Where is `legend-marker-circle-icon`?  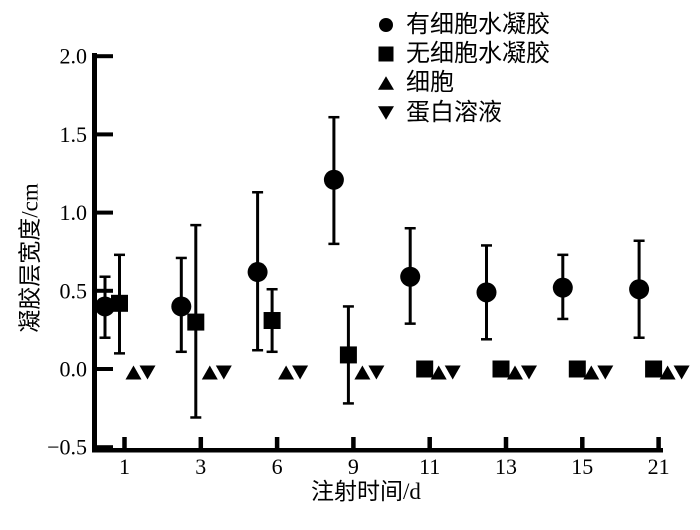 legend-marker-circle-icon is located at coordinates (386, 25).